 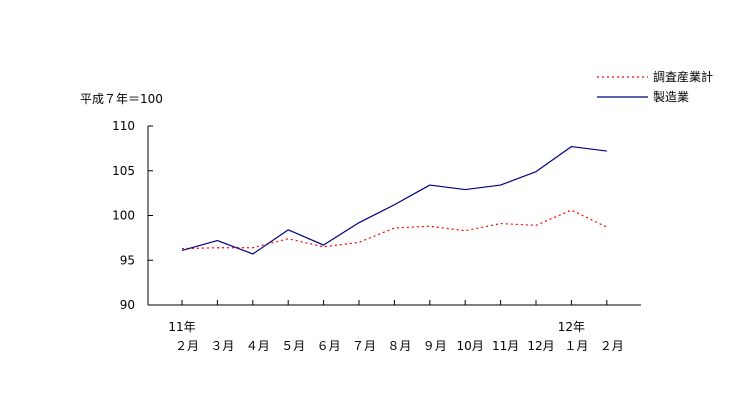 I want to click on y-tick-label: 90, so click(x=127, y=305).